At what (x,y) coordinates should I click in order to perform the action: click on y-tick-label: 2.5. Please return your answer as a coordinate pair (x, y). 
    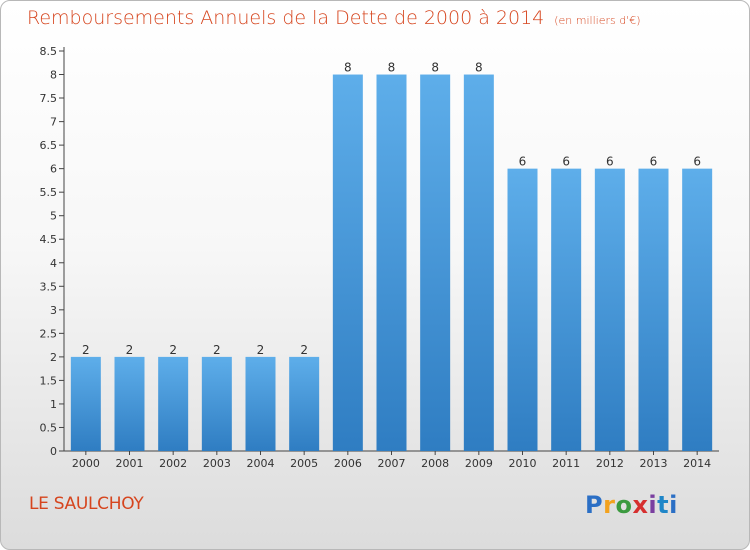
    Looking at the image, I should click on (49, 333).